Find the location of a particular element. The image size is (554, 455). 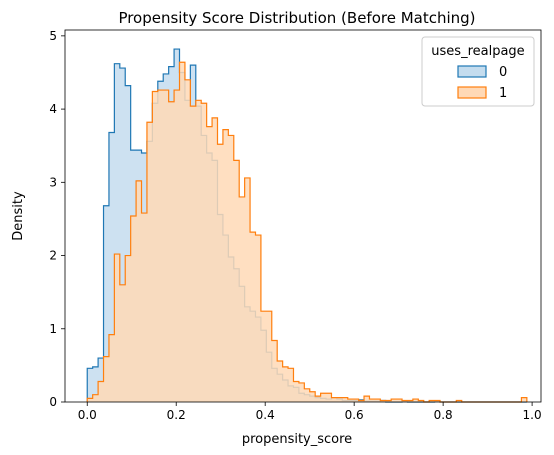

x-tick-label: 0.6 is located at coordinates (354, 415).